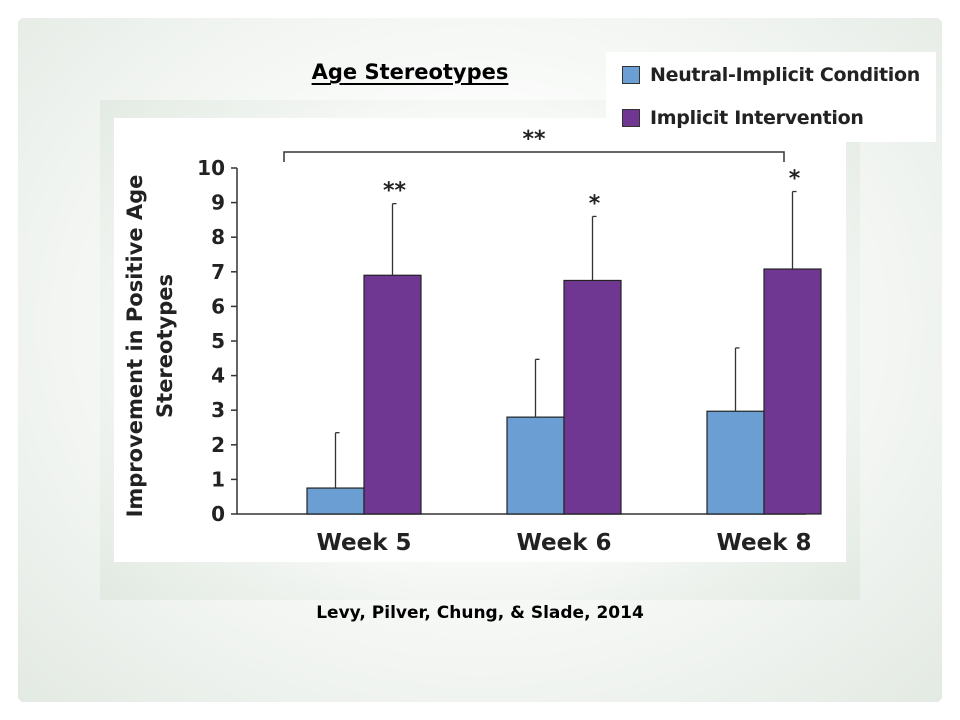 This screenshot has height=720, width=960. What do you see at coordinates (135, 346) in the screenshot?
I see `y-axis-label-line1: Improvement in Positive Age` at bounding box center [135, 346].